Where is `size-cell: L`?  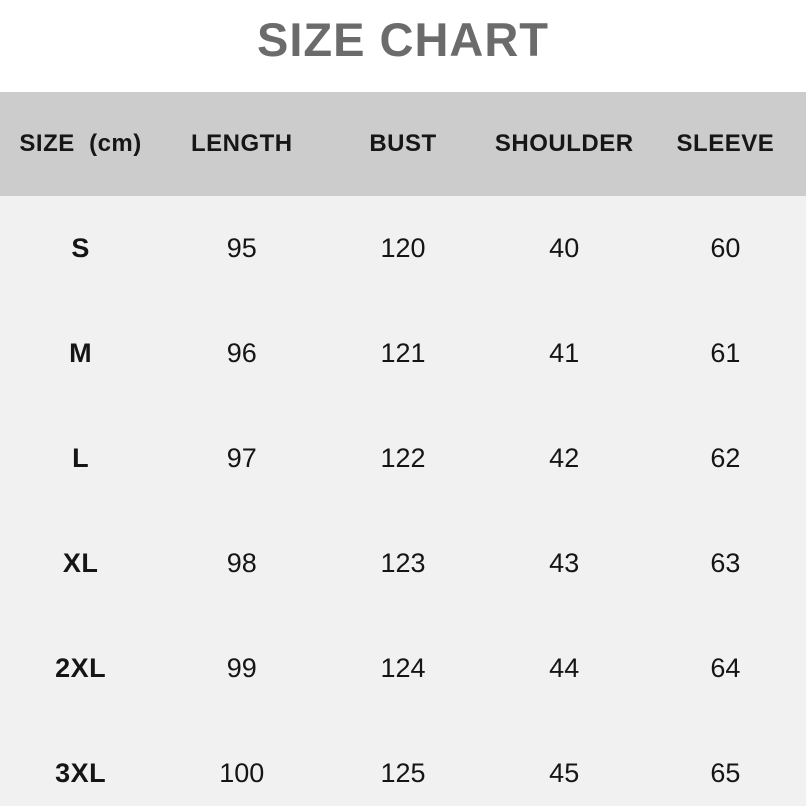 size-cell: L is located at coordinates (81, 458).